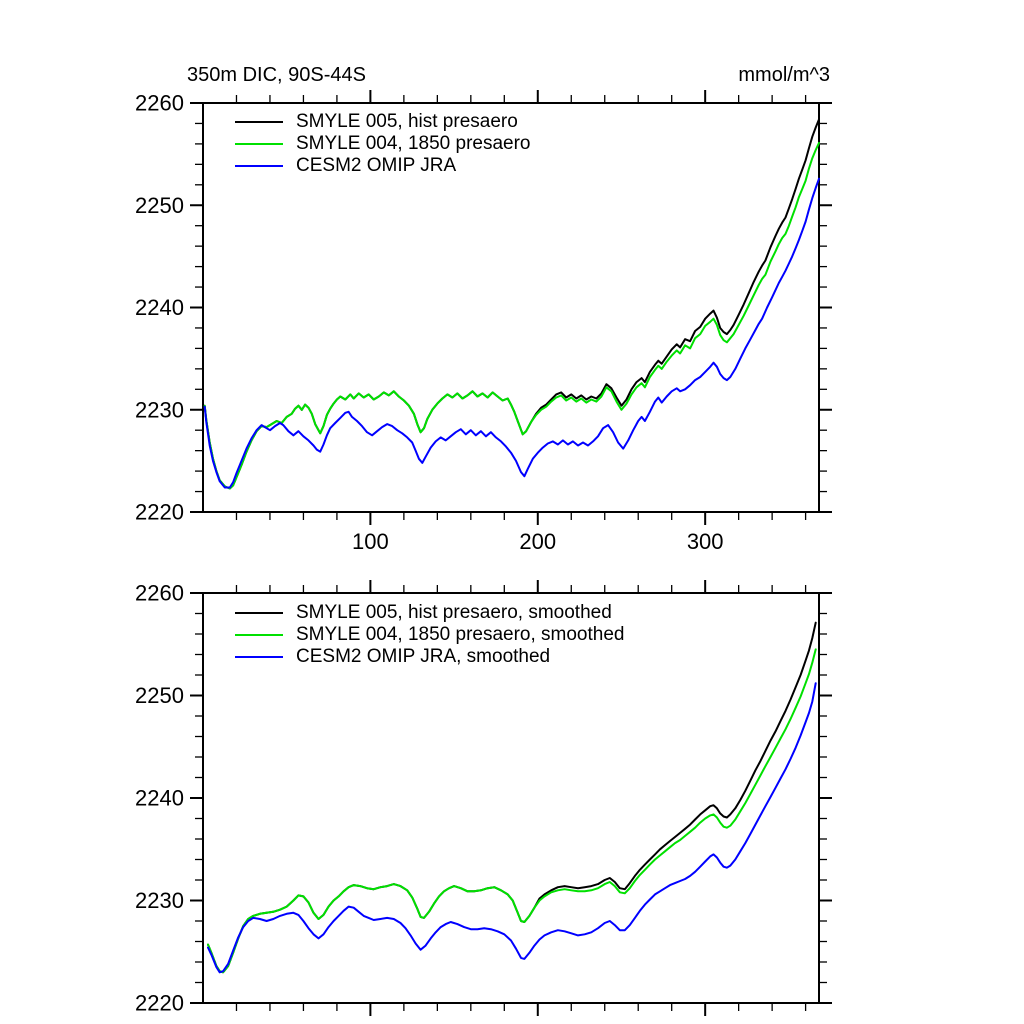 The height and width of the screenshot is (1024, 1024). I want to click on legend-label: SMYLE 005, hist presaero, smoothed, so click(454, 612).